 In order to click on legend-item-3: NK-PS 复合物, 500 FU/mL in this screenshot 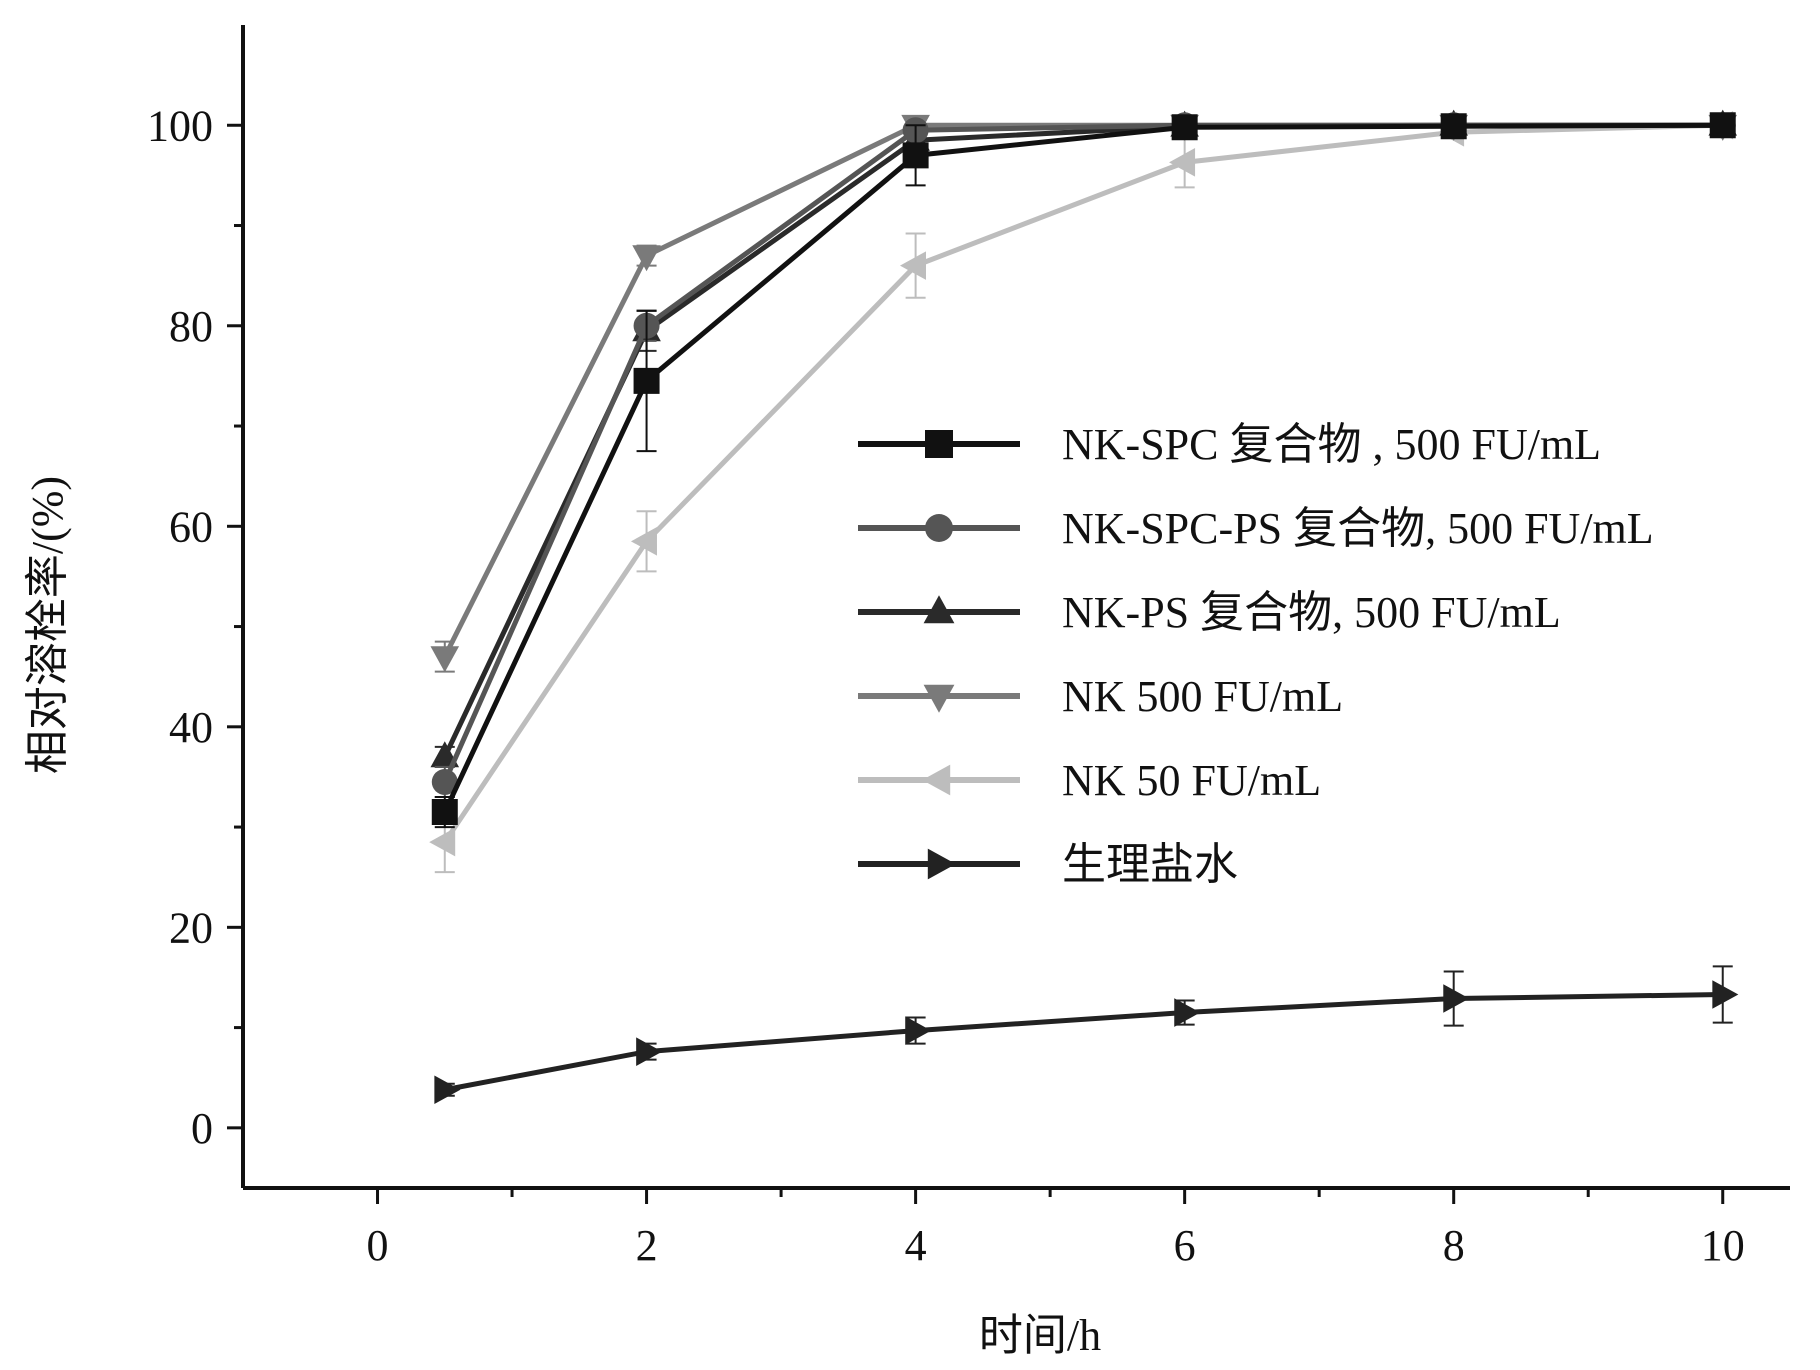, I will do `click(1209, 612)`.